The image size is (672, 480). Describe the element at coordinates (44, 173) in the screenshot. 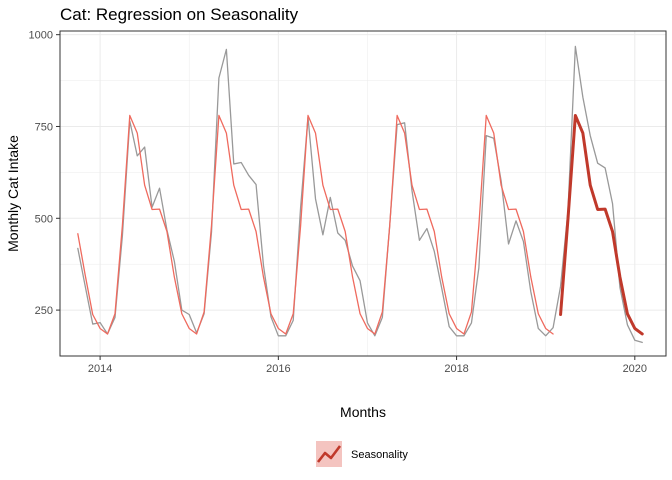

I see `y-axis: 250 500 750 1000` at that location.